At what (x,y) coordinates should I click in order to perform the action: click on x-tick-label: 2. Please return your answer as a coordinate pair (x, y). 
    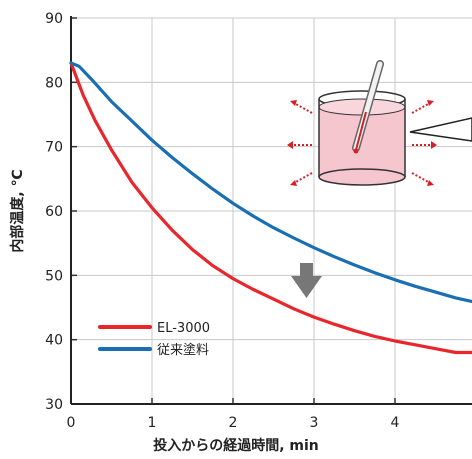
    Looking at the image, I should click on (233, 423).